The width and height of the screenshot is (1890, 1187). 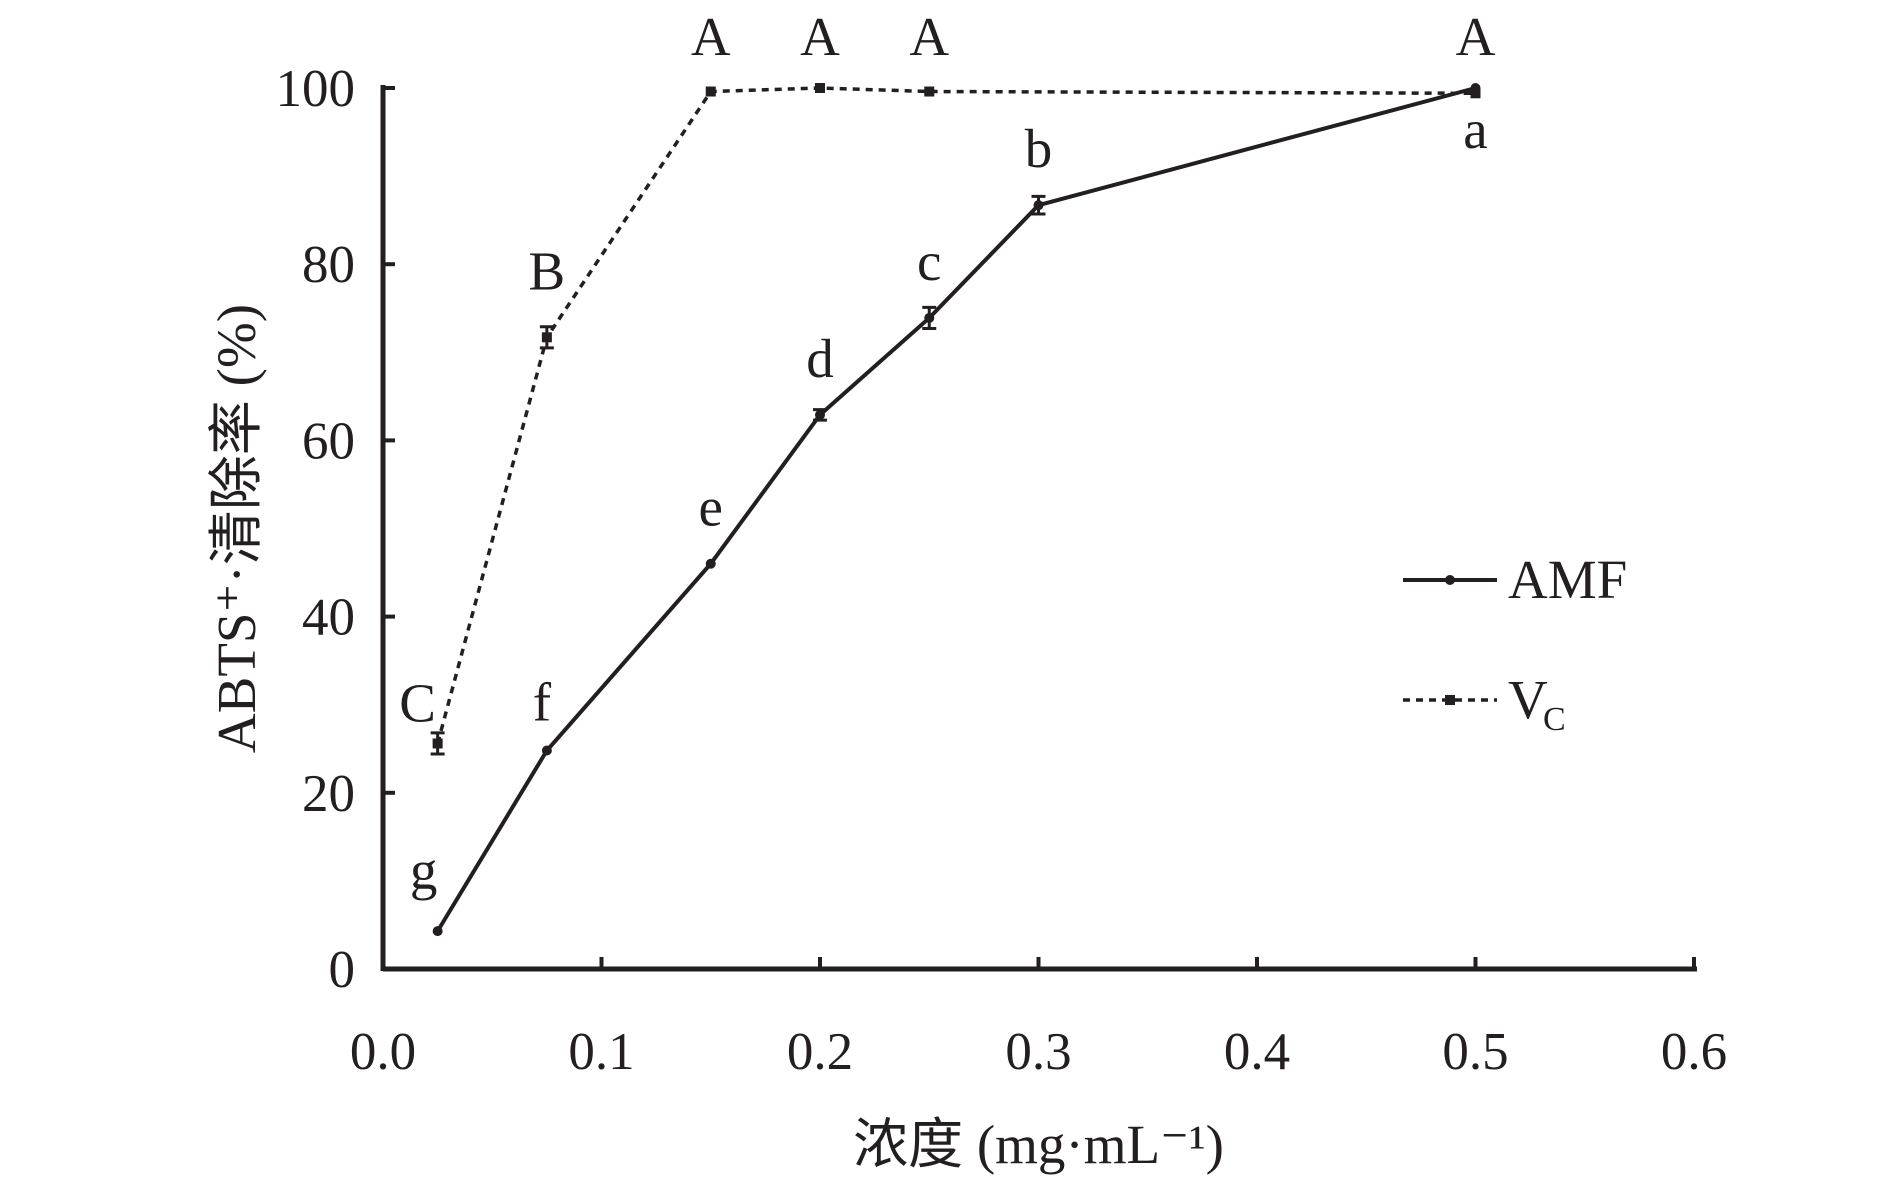 I want to click on x-tick-label: 0.1, so click(x=601, y=1052).